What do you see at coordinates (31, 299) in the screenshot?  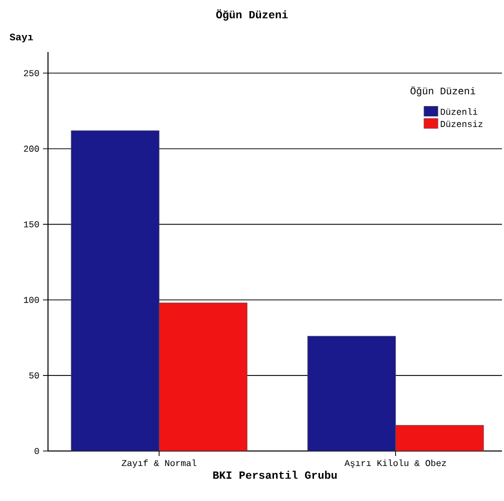 I see `y-tick-label: 100` at bounding box center [31, 299].